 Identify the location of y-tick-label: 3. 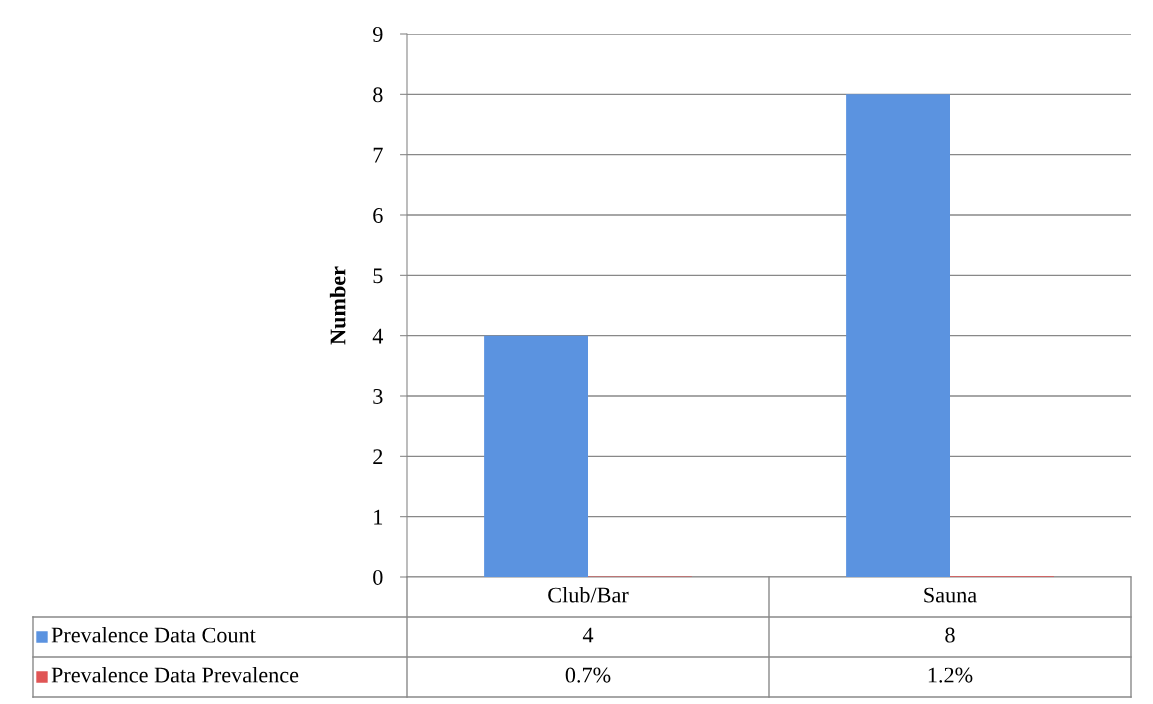
(378, 396).